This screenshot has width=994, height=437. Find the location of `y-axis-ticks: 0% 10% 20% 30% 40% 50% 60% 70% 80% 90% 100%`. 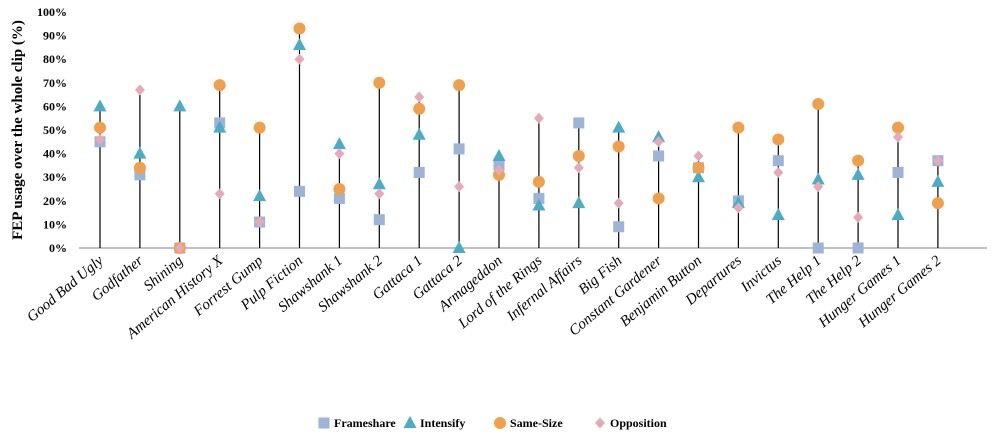

y-axis-ticks: 0% 10% 20% 30% 40% 50% 60% 70% 80% 90% 100% is located at coordinates (52, 130).